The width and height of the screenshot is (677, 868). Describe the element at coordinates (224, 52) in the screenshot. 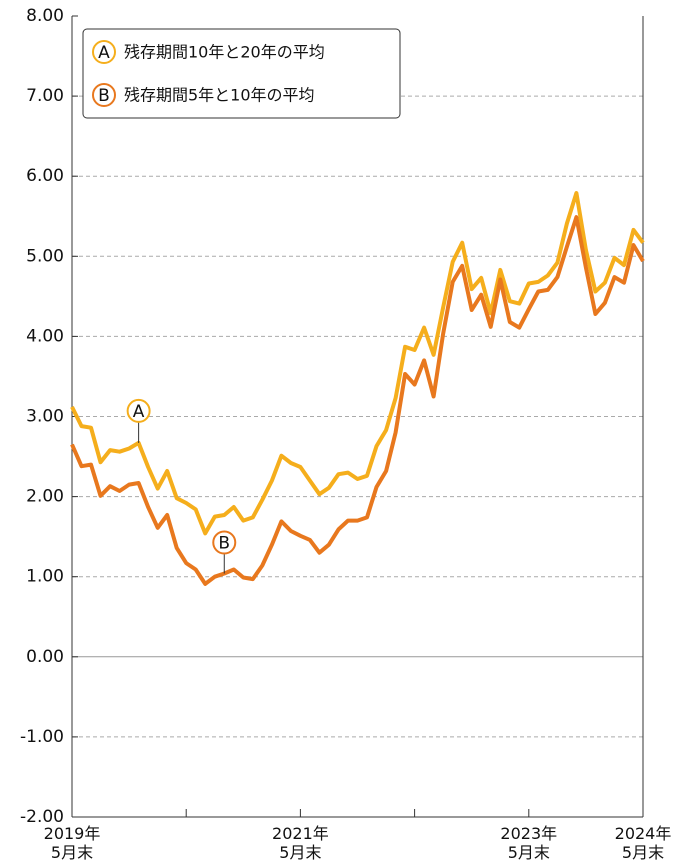

I see `legend-label: 残存期間10年と20年の平均` at that location.